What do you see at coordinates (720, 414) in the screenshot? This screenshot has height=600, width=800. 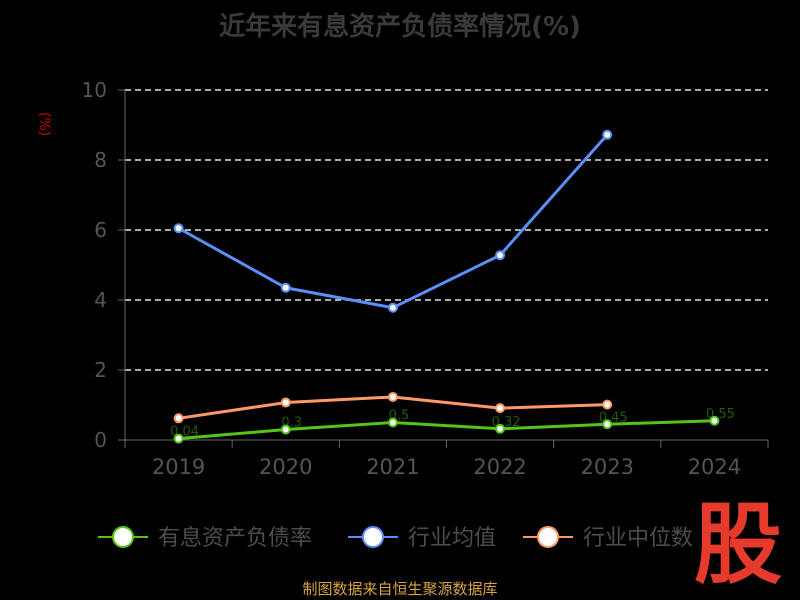 I see `data-label: 0.55` at bounding box center [720, 414].